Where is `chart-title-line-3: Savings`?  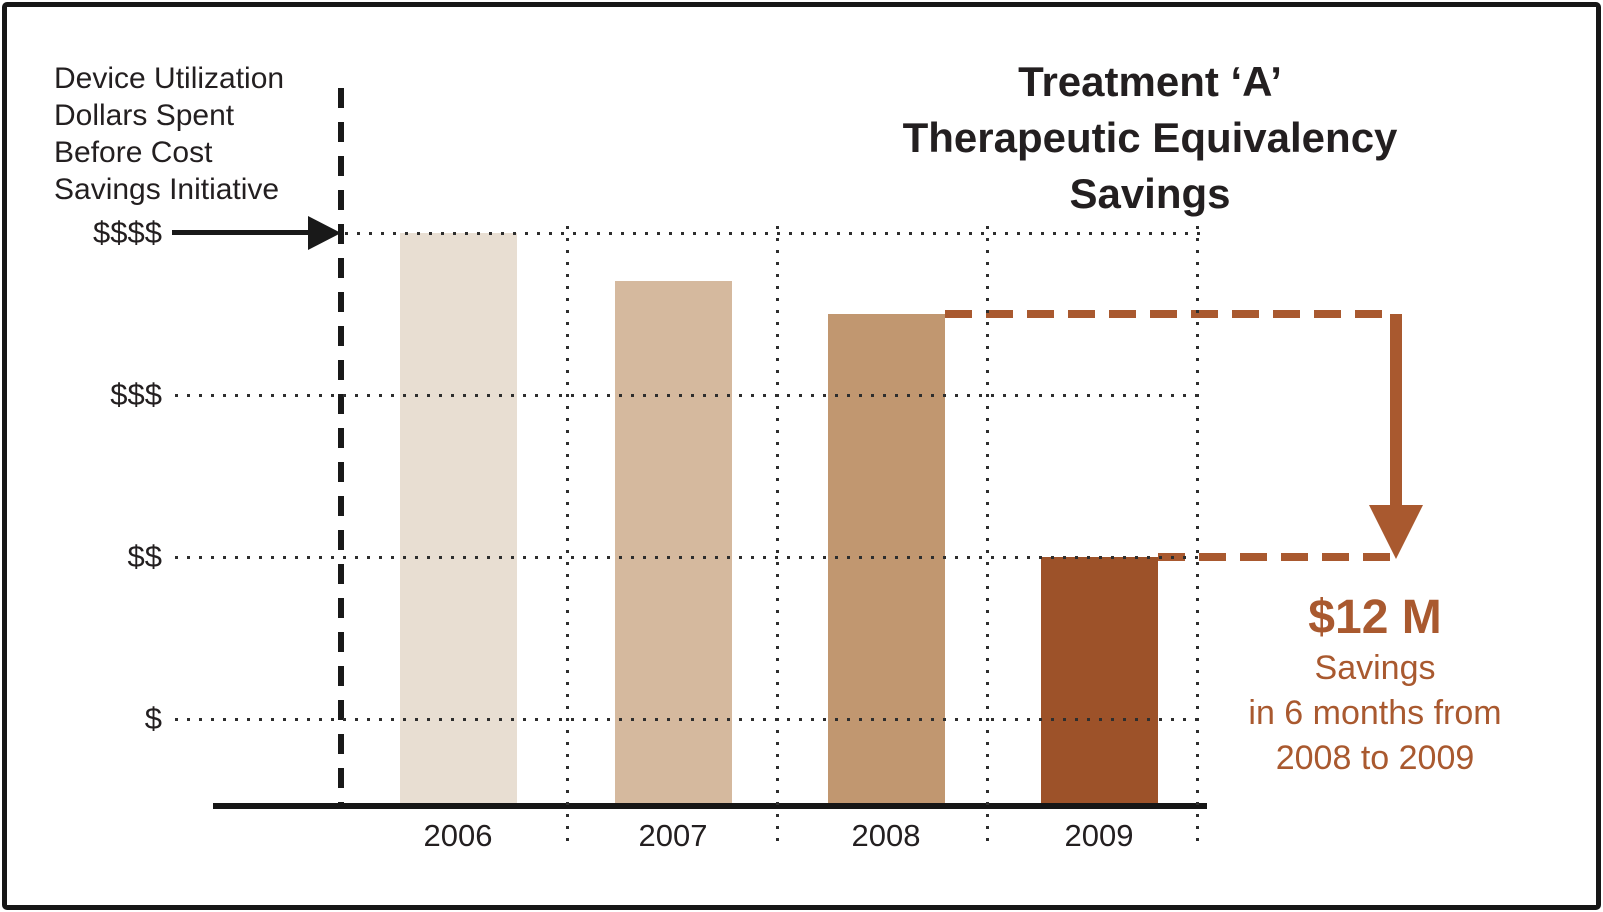 chart-title-line-3: Savings is located at coordinates (1150, 193).